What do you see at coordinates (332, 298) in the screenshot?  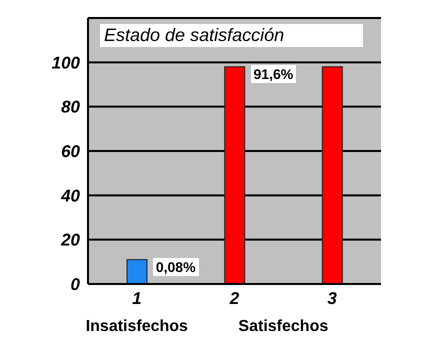 I see `x-tick-label: 3` at bounding box center [332, 298].